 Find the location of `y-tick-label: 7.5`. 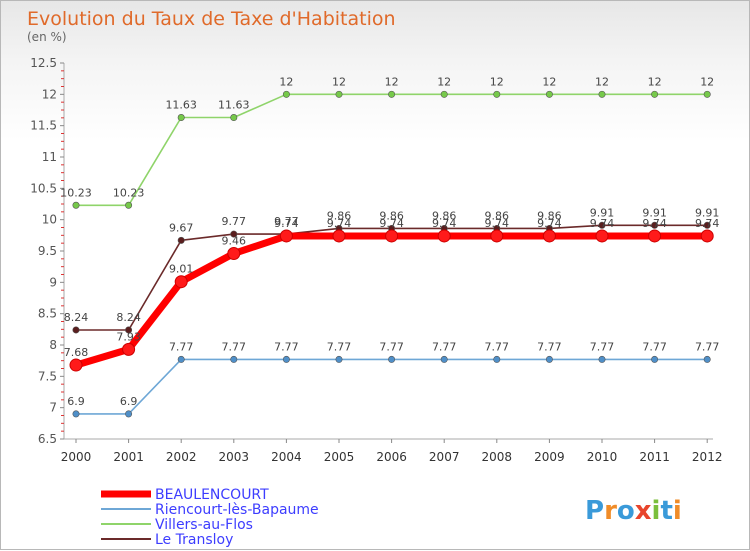

y-tick-label: 7.5 is located at coordinates (47, 376).